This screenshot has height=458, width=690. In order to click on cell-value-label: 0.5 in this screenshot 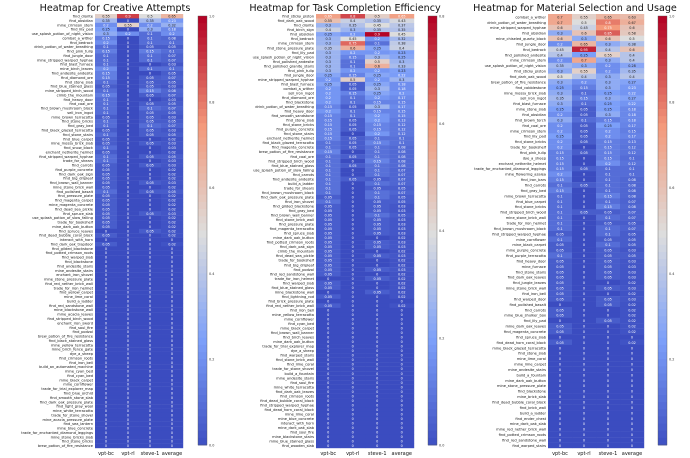, I will do `click(352, 80)`.